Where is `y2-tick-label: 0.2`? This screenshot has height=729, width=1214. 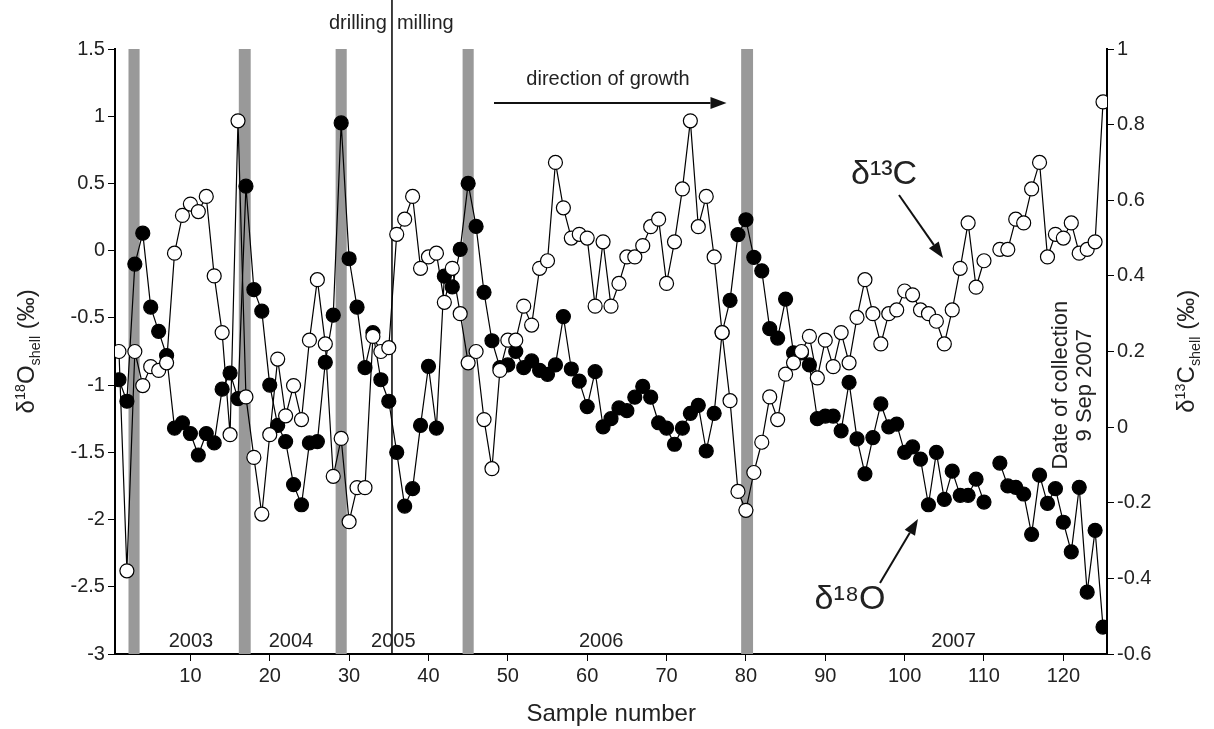
y2-tick-label: 0.2 is located at coordinates (1131, 350).